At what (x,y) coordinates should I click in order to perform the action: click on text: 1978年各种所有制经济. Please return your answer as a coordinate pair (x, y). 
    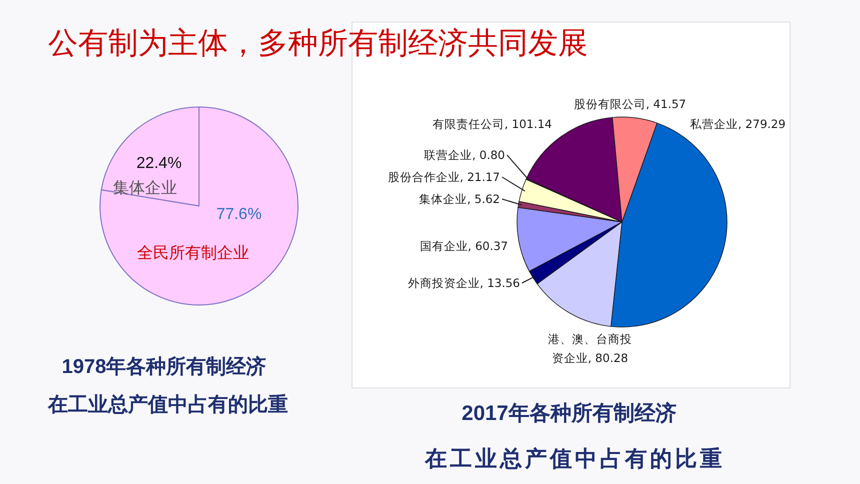
    Looking at the image, I should click on (164, 366).